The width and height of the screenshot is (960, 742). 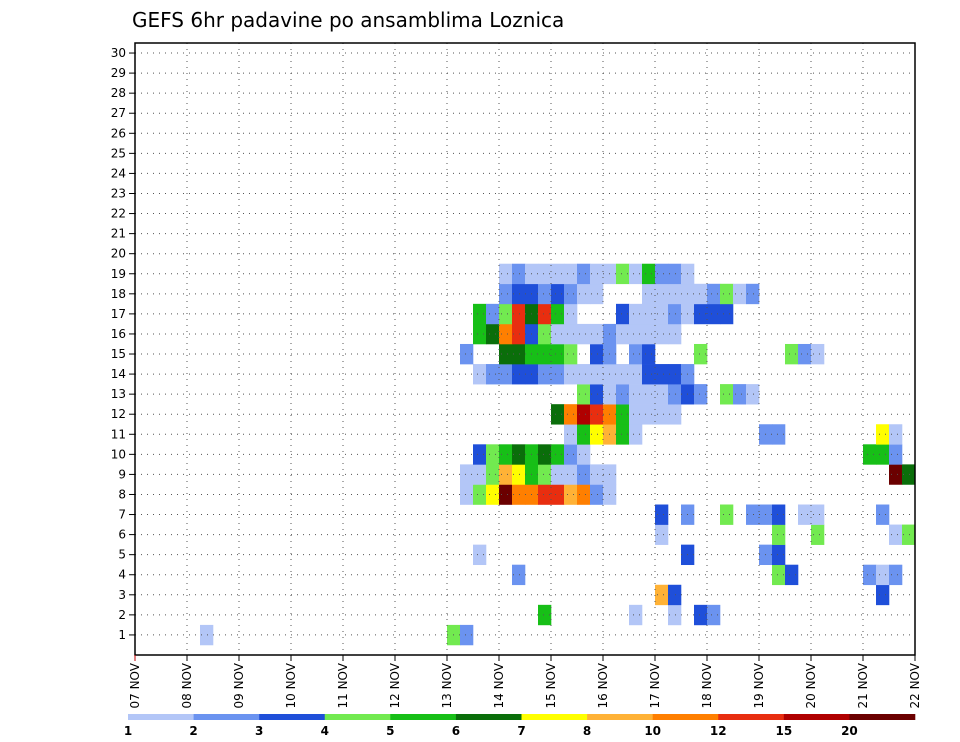 I want to click on x-tick-label: 13 NOV, so click(x=447, y=685).